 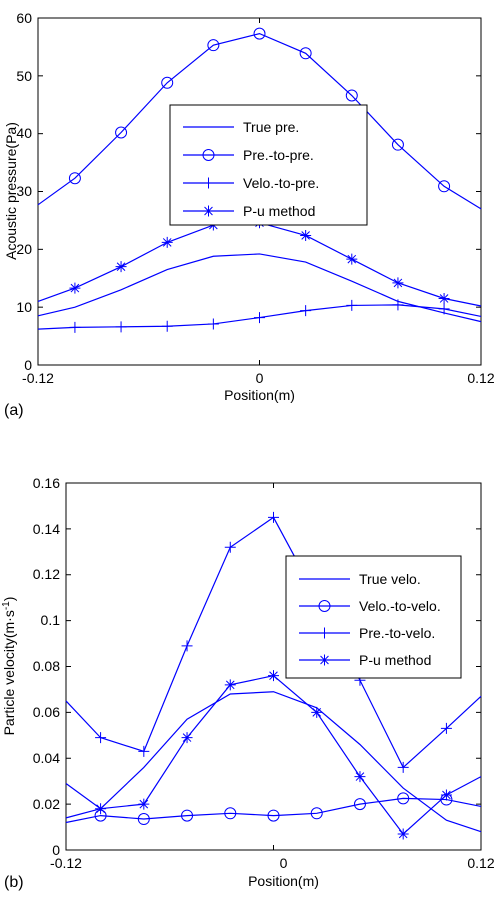 What do you see at coordinates (24, 76) in the screenshot?
I see `y-tick-label: 50` at bounding box center [24, 76].